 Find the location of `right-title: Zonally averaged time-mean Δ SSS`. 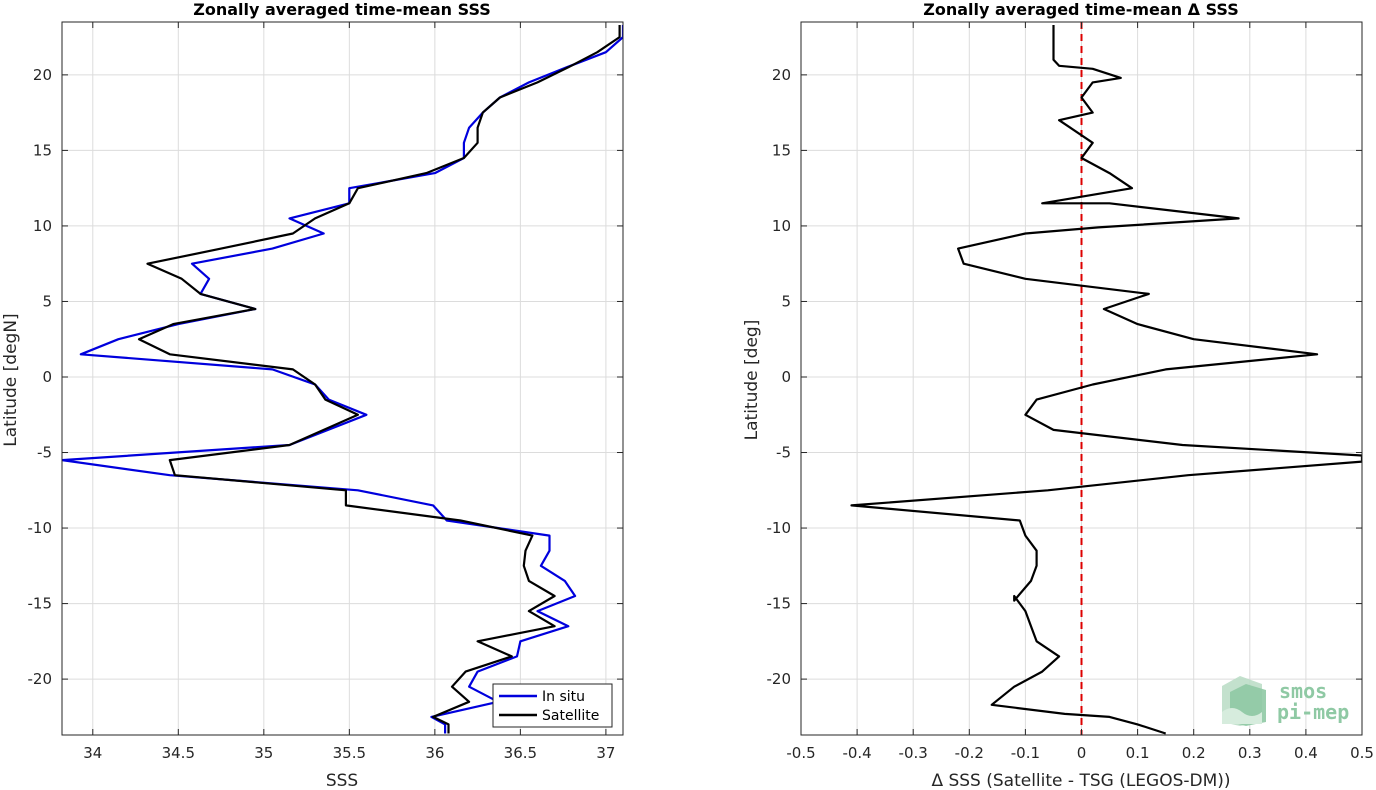

right-title: Zonally averaged time-mean Δ SSS is located at coordinates (1081, 9).